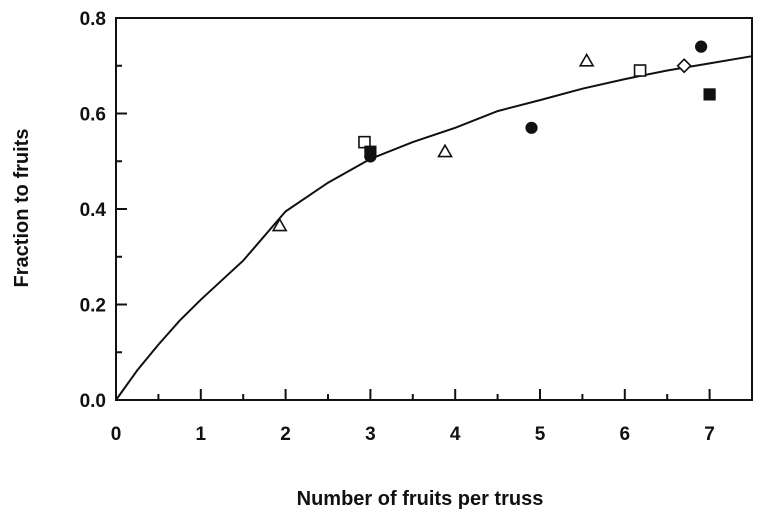 This screenshot has width=762, height=519. What do you see at coordinates (709, 434) in the screenshot?
I see `x-tick-label: 7` at bounding box center [709, 434].